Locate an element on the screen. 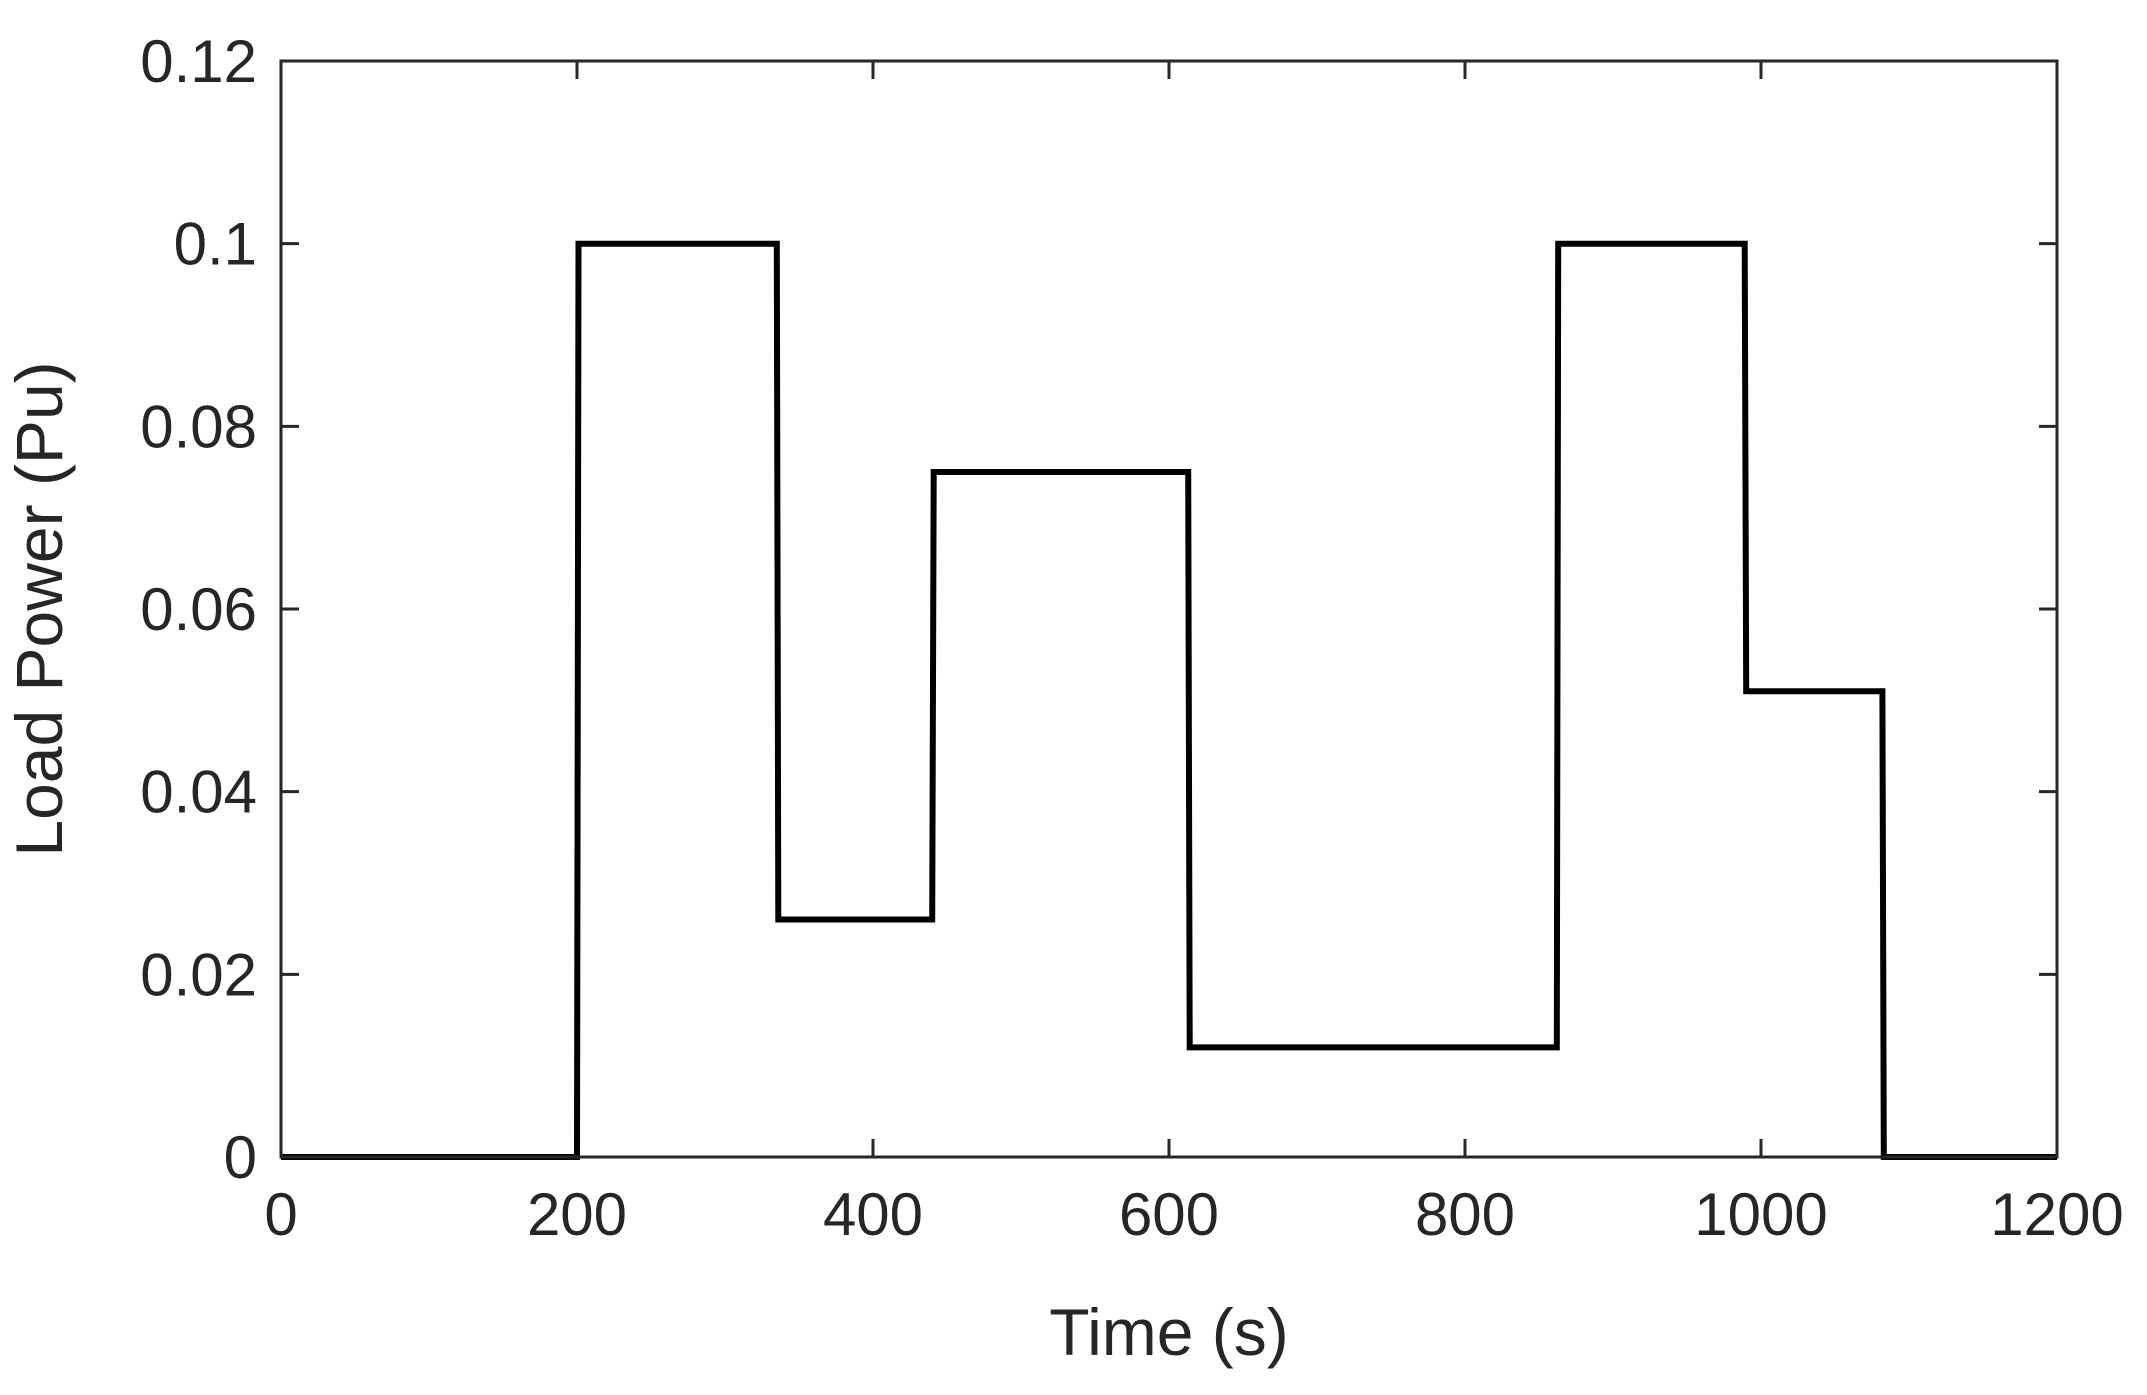  x-tick-label: 600 is located at coordinates (1169, 1214).